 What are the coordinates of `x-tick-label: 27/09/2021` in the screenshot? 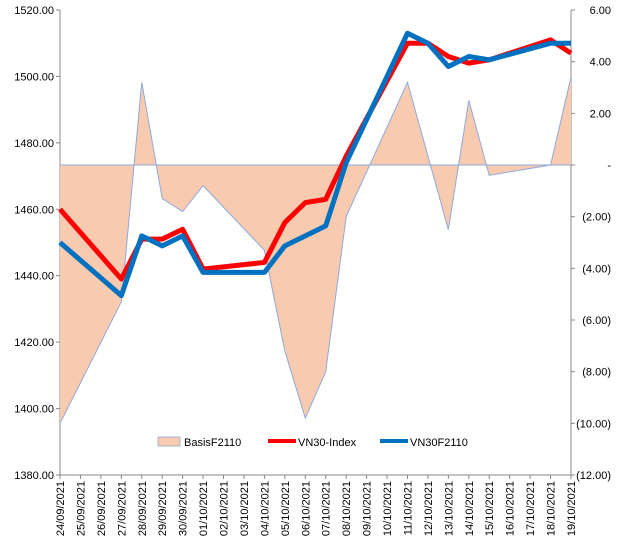 It's located at (122, 508).